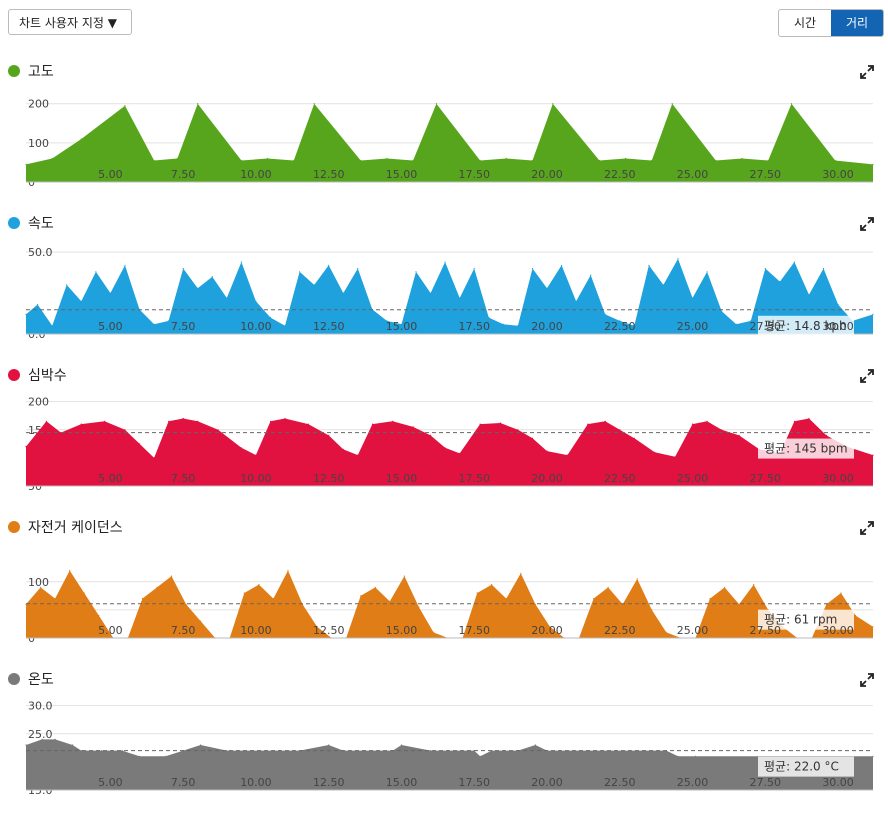  I want to click on x-tick-label: 17.50, so click(474, 326).